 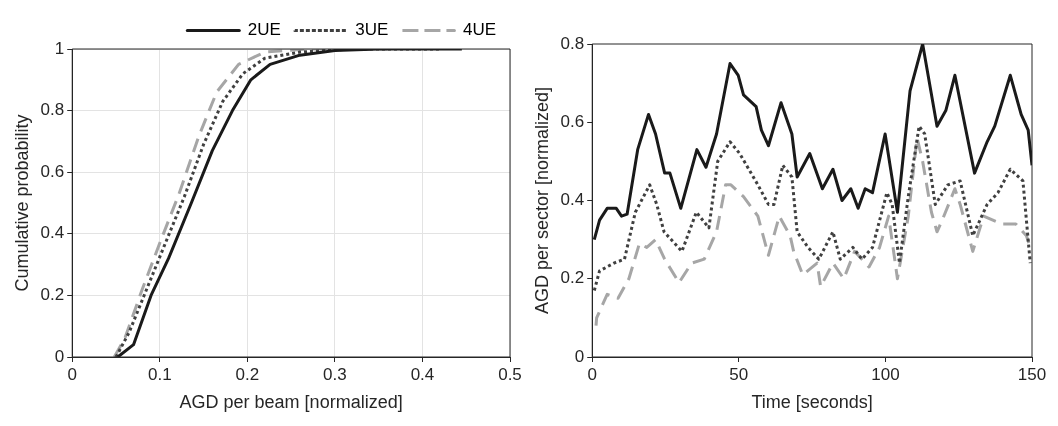 What do you see at coordinates (21, 203) in the screenshot?
I see `y-axis-title: Cumulative probability` at bounding box center [21, 203].